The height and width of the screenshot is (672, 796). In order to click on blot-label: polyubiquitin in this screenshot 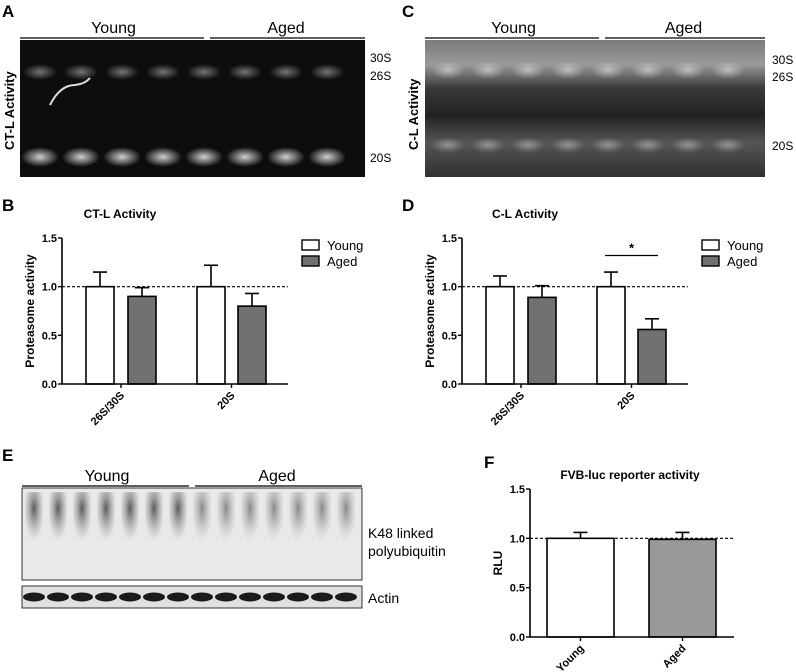, I will do `click(407, 551)`.